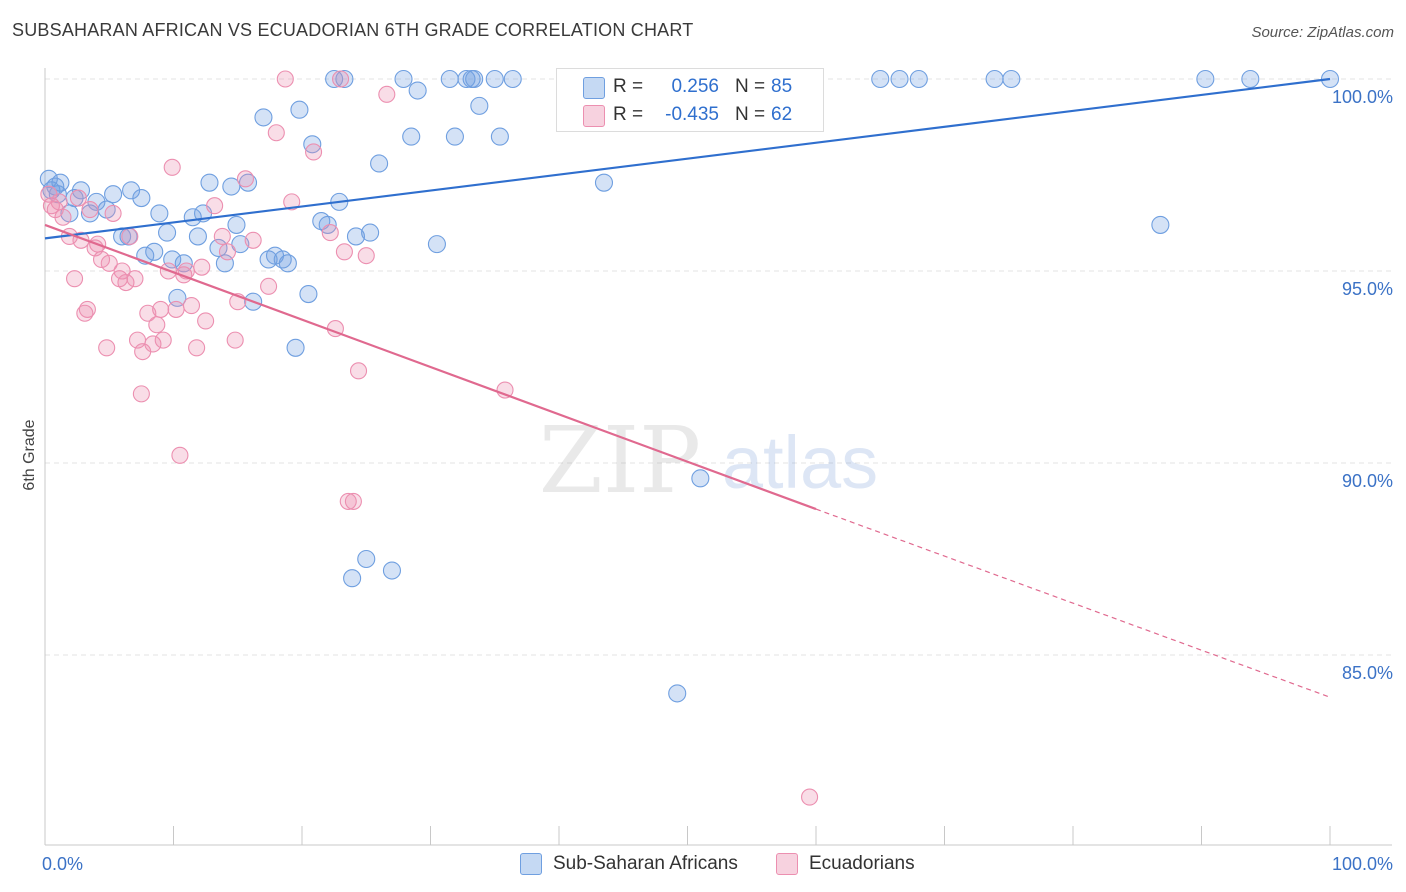 This screenshot has width=1406, height=892. I want to click on legend-label-ecuadorian: Ecuadorians, so click(862, 863).